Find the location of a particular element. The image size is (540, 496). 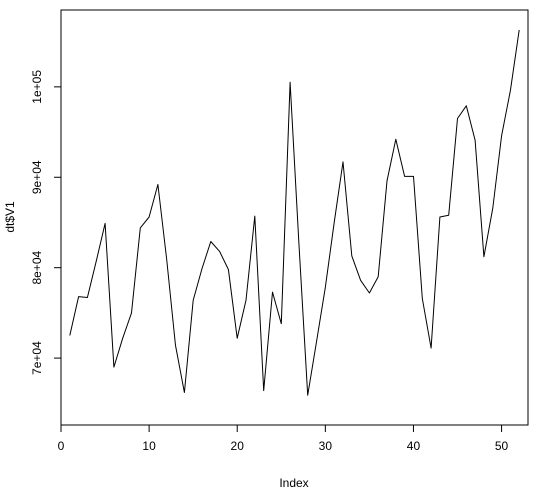

y-tick-label: 1e+05 is located at coordinates (37, 87).